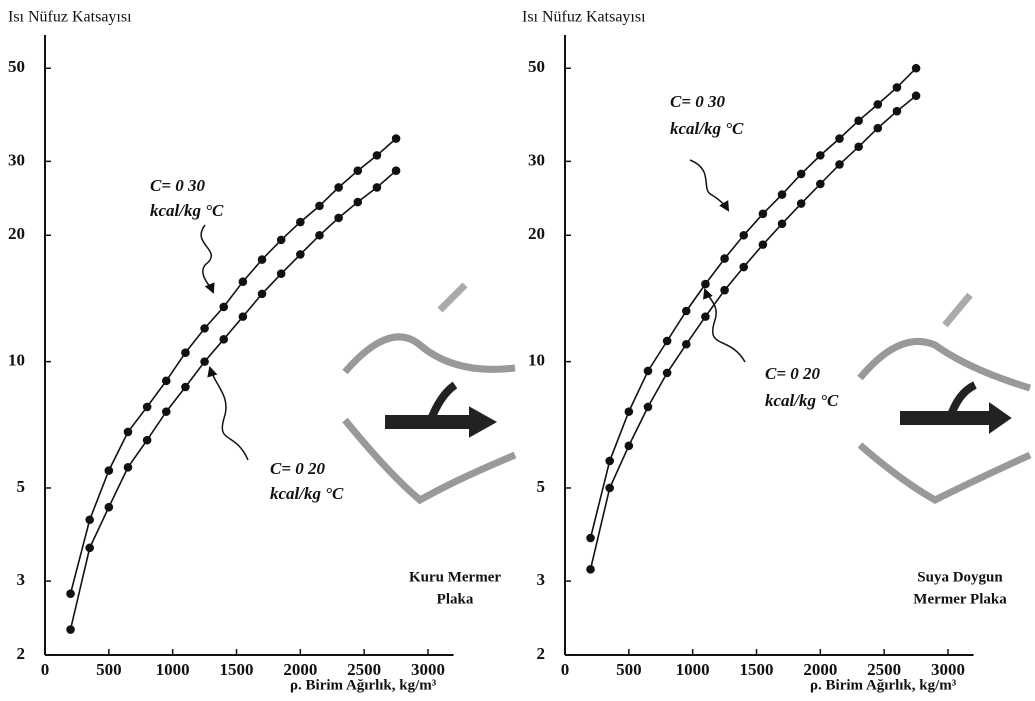  What do you see at coordinates (237, 669) in the screenshot?
I see `x-tick-label: 1500` at bounding box center [237, 669].